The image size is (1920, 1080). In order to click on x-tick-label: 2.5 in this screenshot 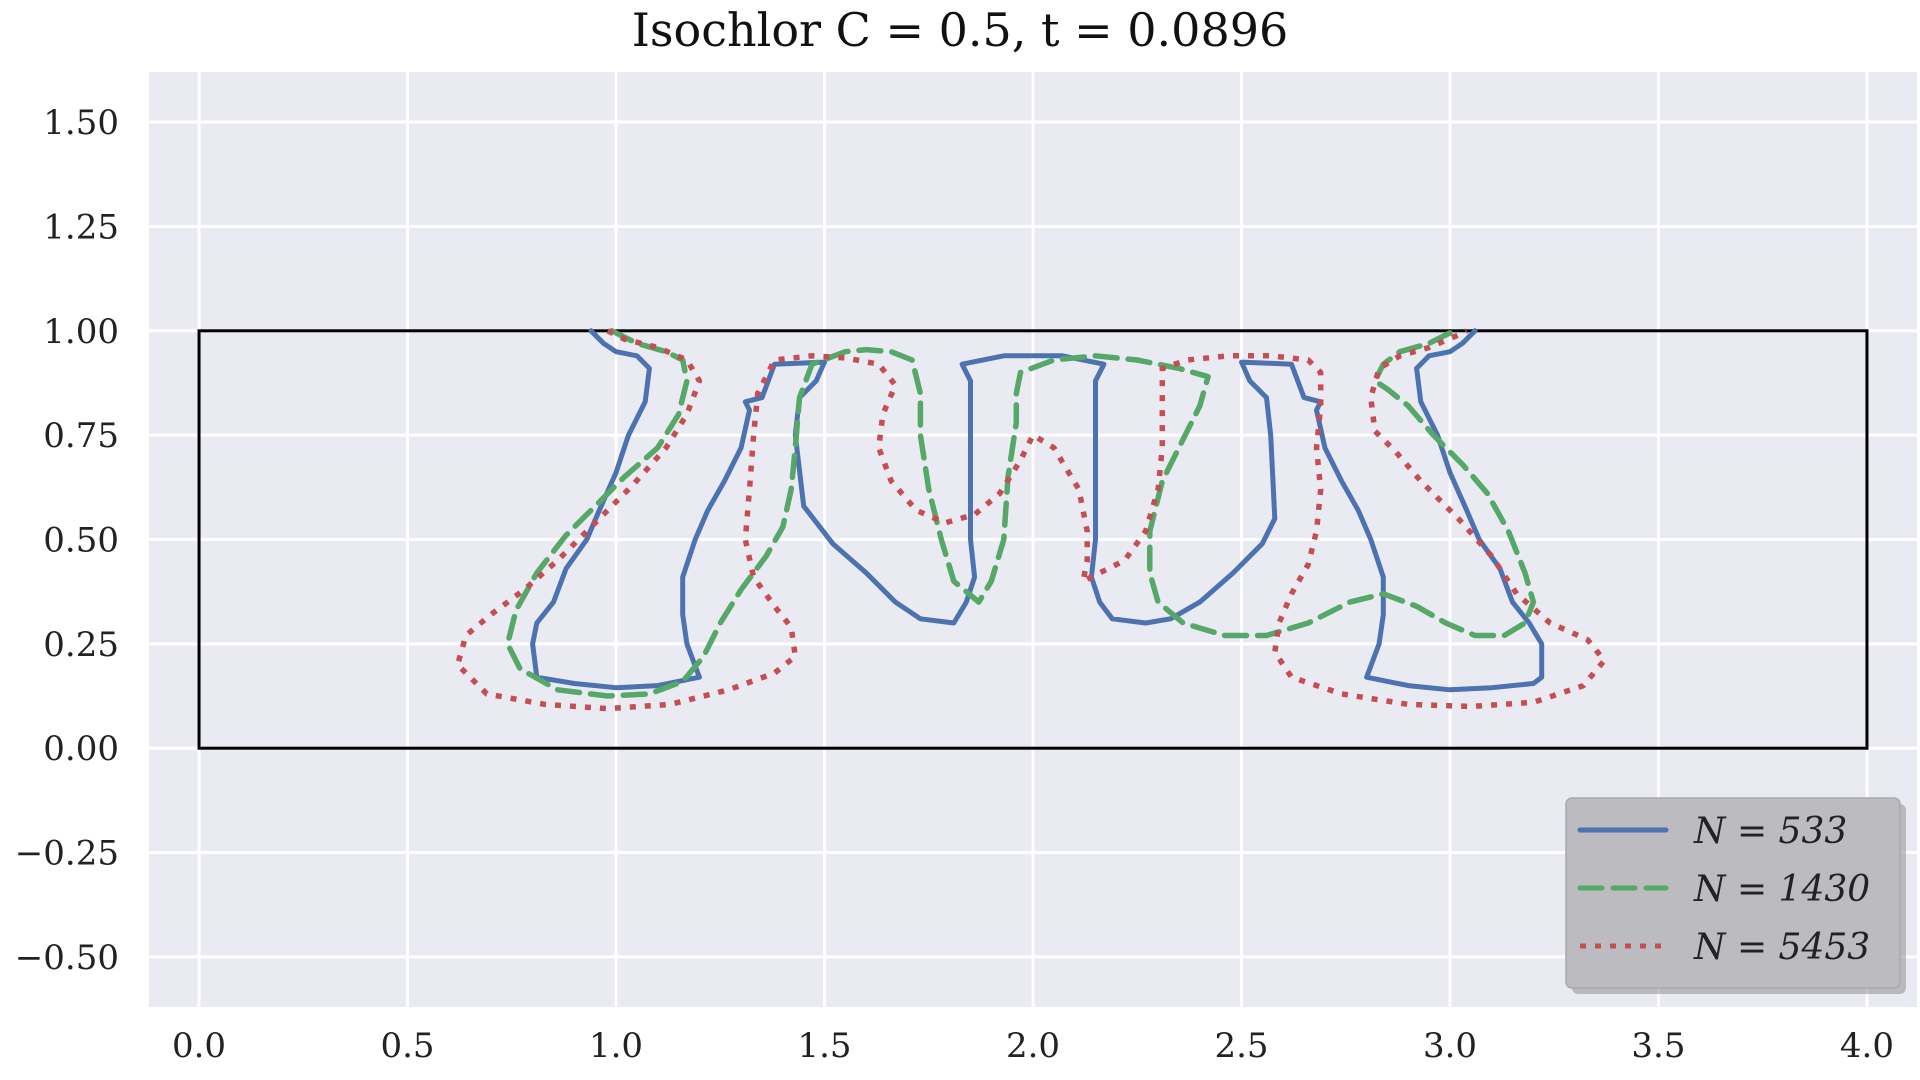, I will do `click(1241, 1046)`.